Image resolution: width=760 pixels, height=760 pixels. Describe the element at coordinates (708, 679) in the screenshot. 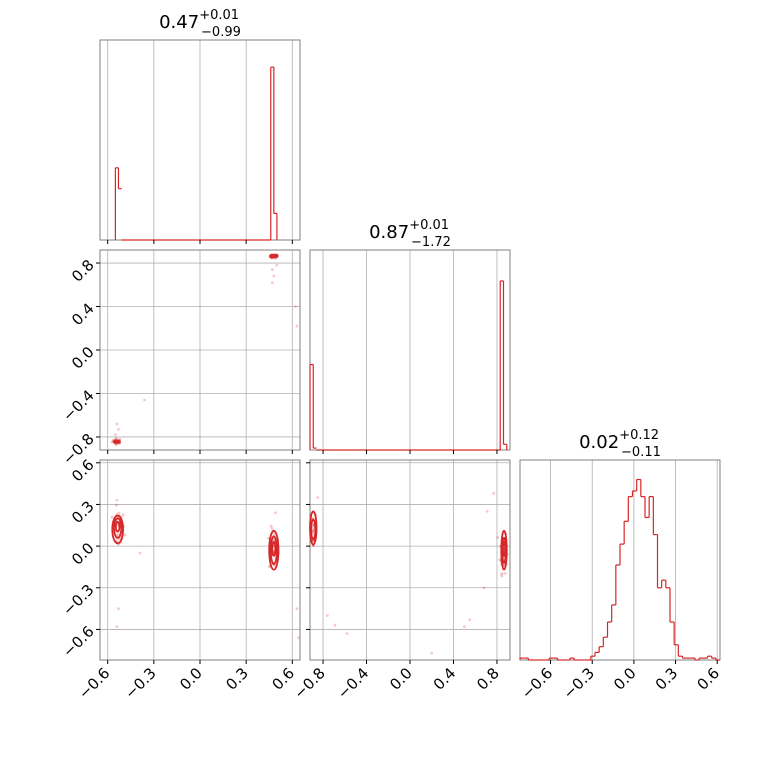

I see `x-tick-label: 0.6` at that location.